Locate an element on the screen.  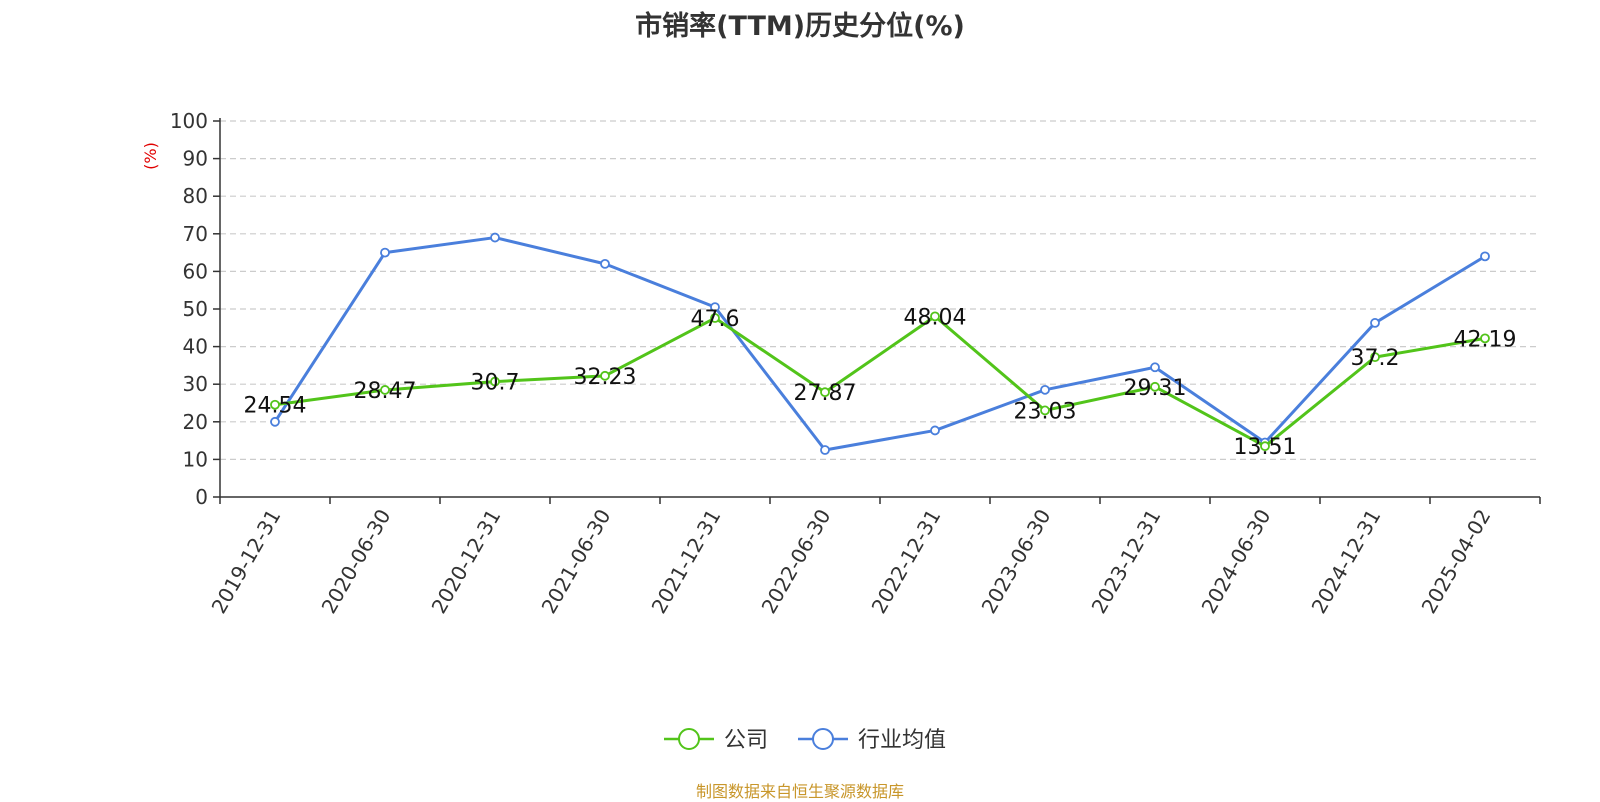
x-tick-label: 2021-12-31 is located at coordinates (685, 561).